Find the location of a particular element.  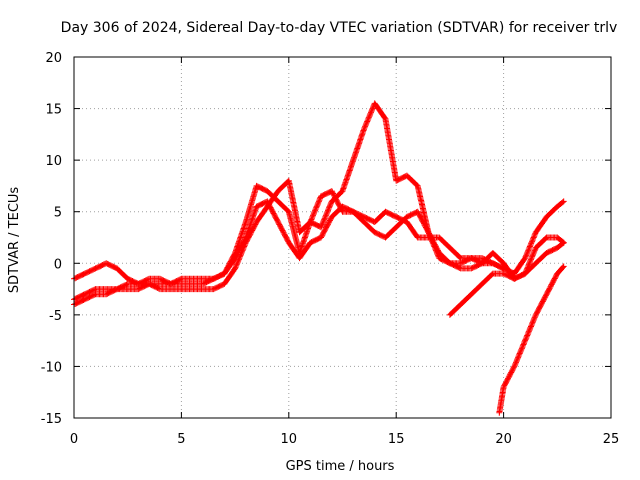

y-tick-label: -5 is located at coordinates (55, 316).